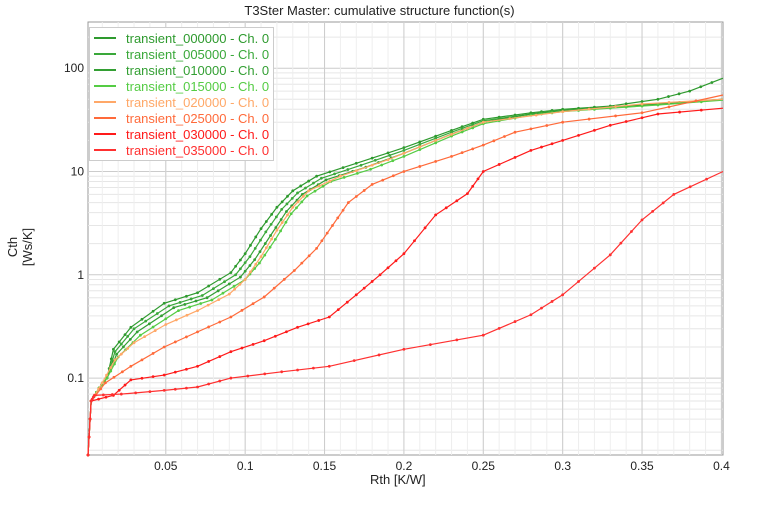 Image resolution: width=759 pixels, height=507 pixels. Describe the element at coordinates (198, 150) in the screenshot. I see `legend-label: transient_035000 - Ch. 0` at that location.